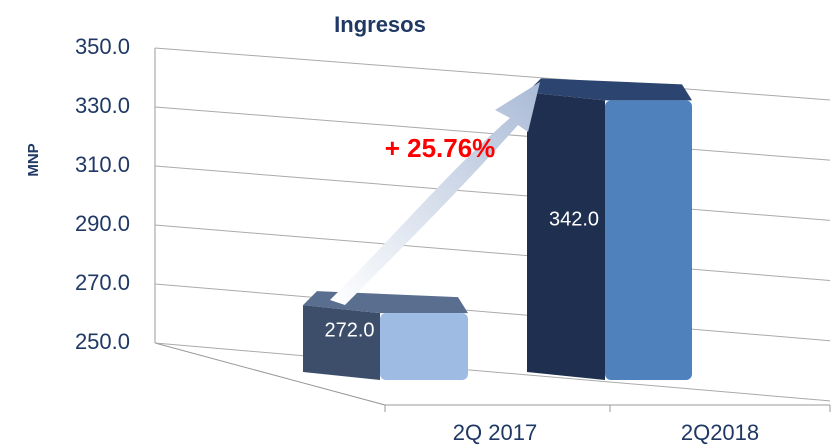  I want to click on y-tick-label: 330.0, so click(102, 105).